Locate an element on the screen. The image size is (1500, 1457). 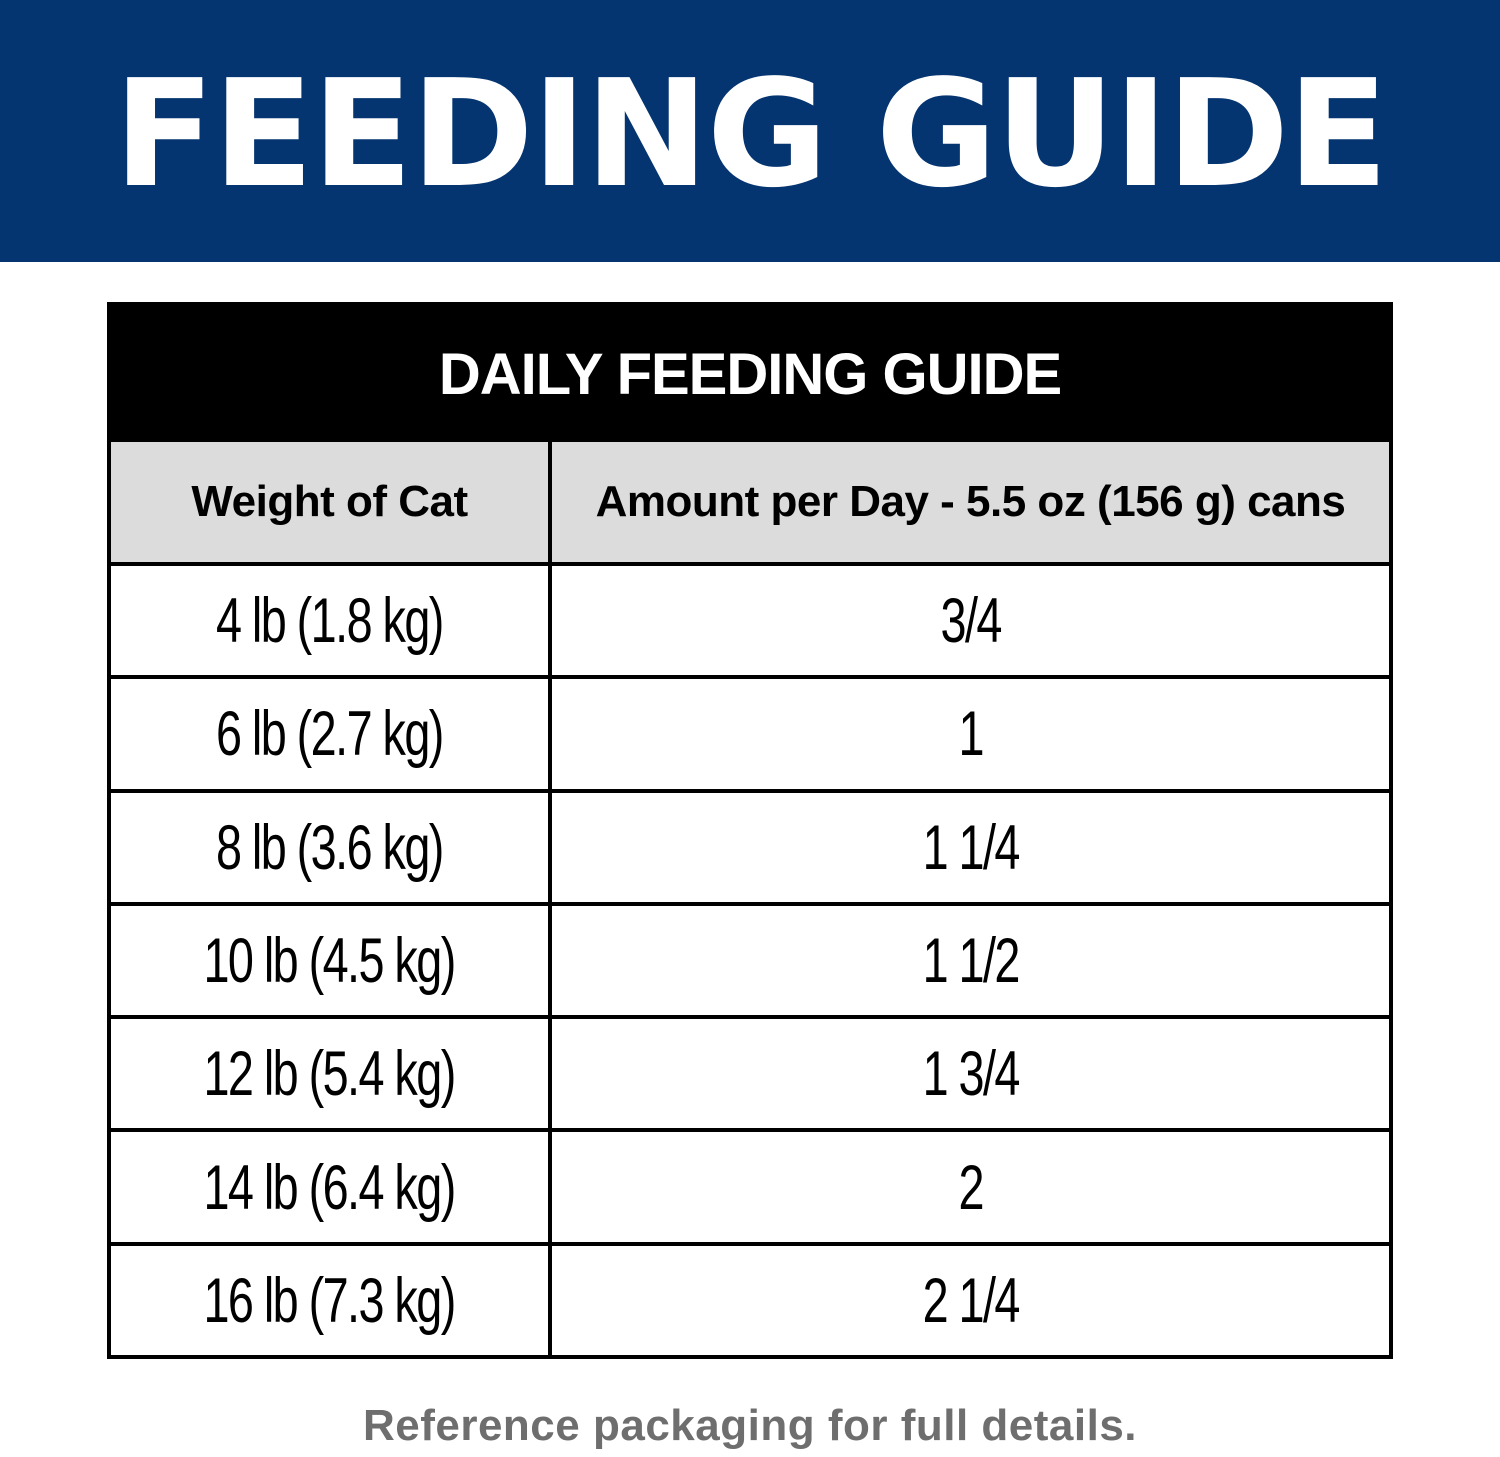
table-cell-weight: 14 lb (6.4 kg) is located at coordinates (329, 1187).